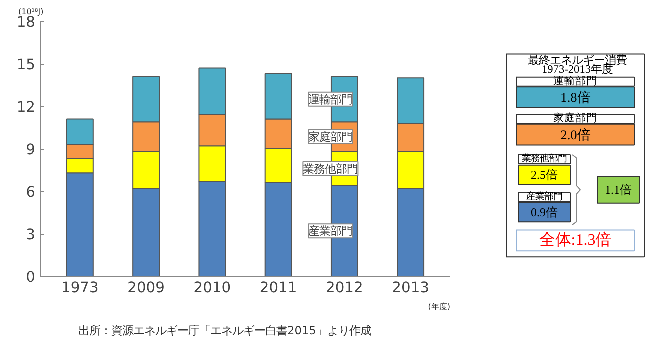  I want to click on x-tick-label: 2012, so click(345, 288).